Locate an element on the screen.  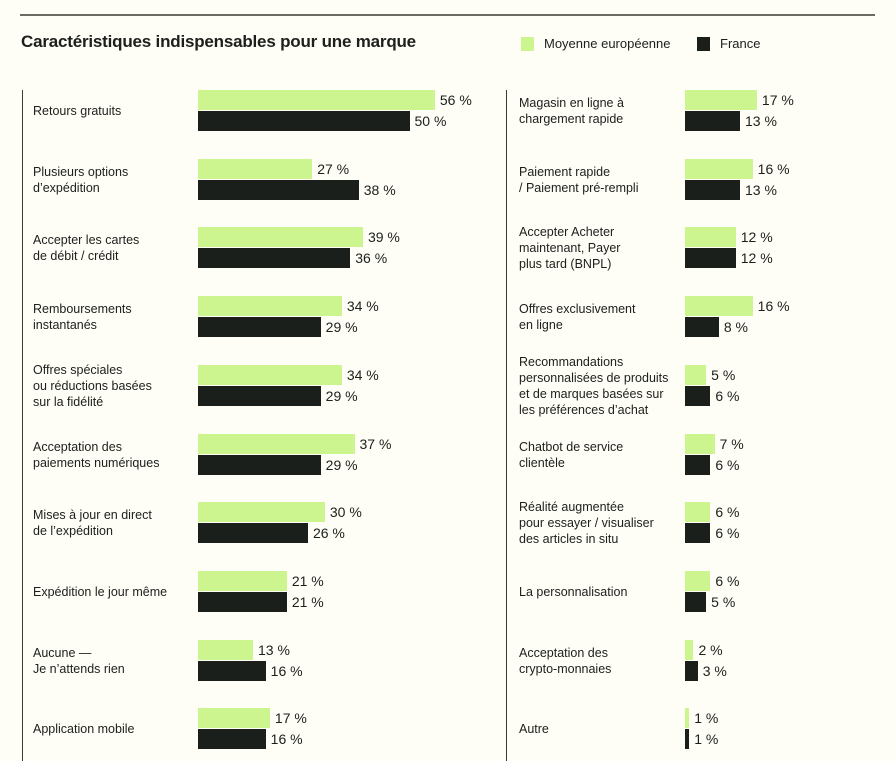
data-label: 37 % is located at coordinates (375, 443).